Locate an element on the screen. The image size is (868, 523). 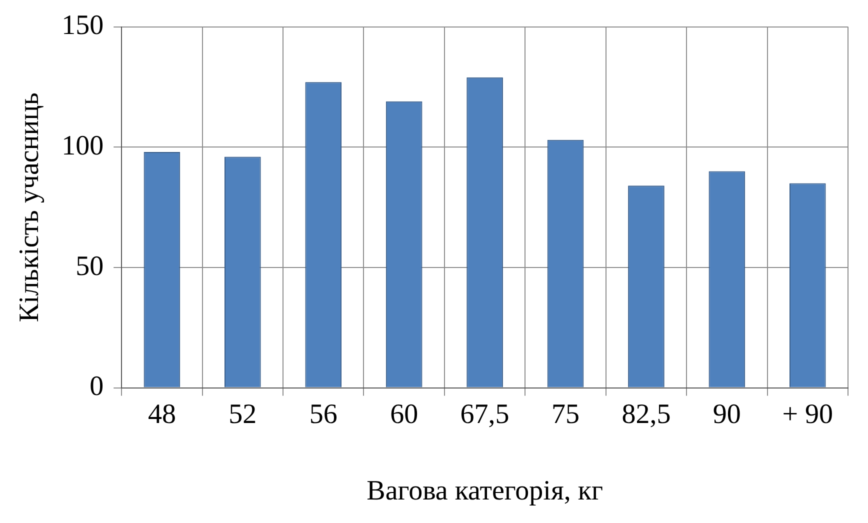
x-tick-label: 56 is located at coordinates (323, 414).